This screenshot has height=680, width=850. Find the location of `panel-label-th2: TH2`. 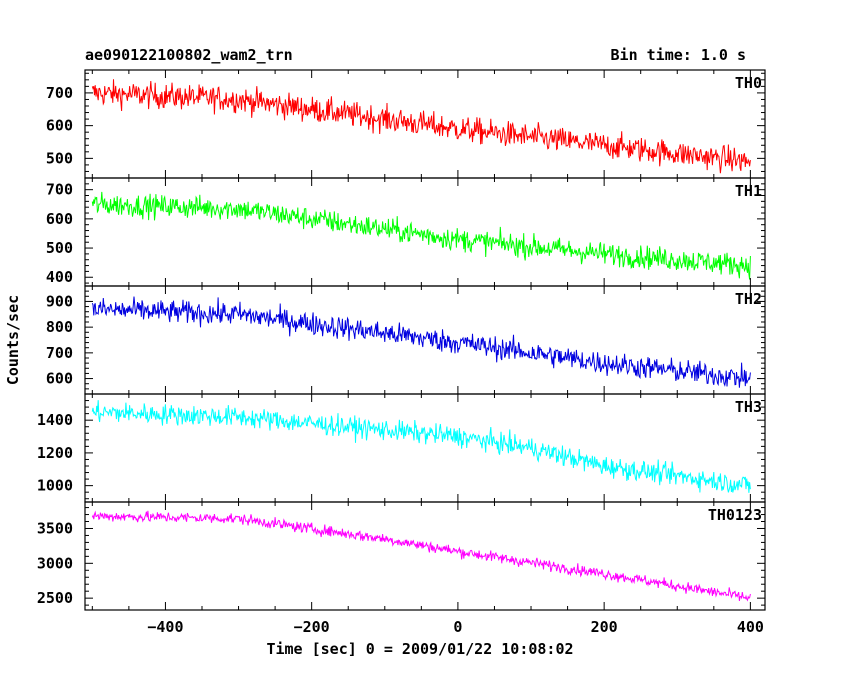

panel-label-th2: TH2 is located at coordinates (748, 299).